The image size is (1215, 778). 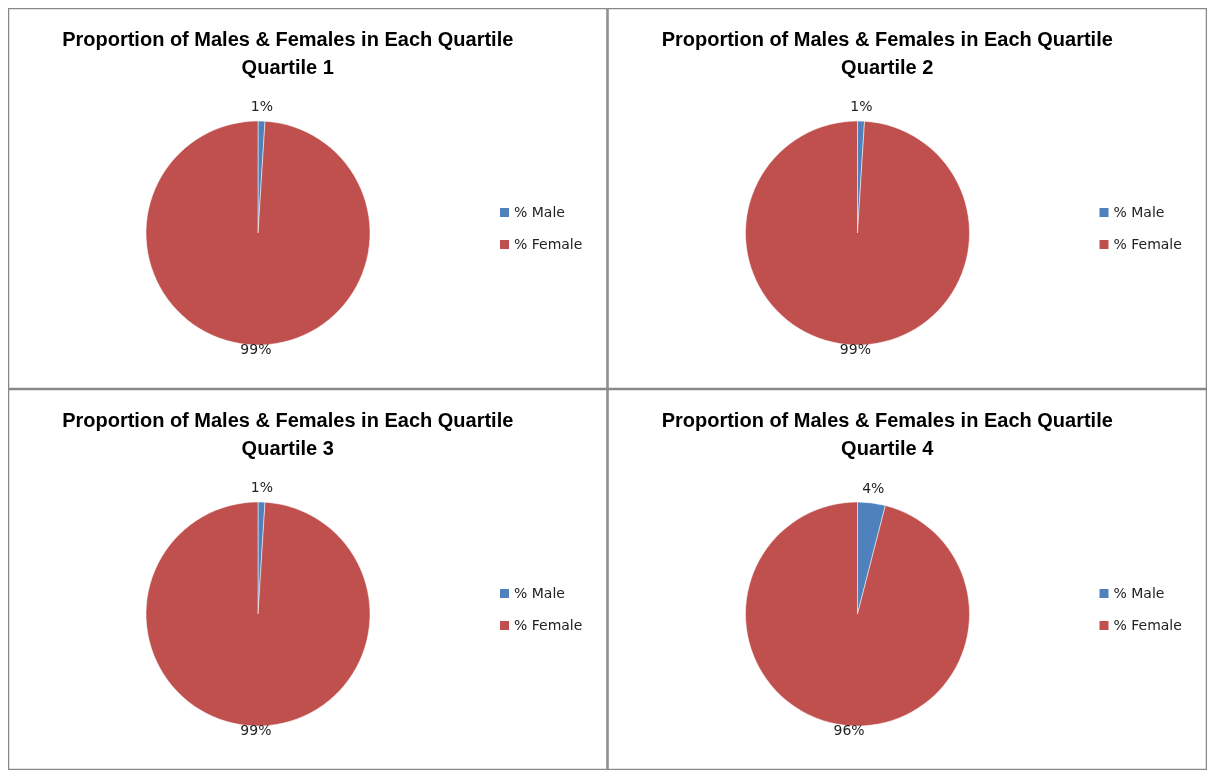 What do you see at coordinates (287, 448) in the screenshot?
I see `chart-subtitle: Quartile 3` at bounding box center [287, 448].